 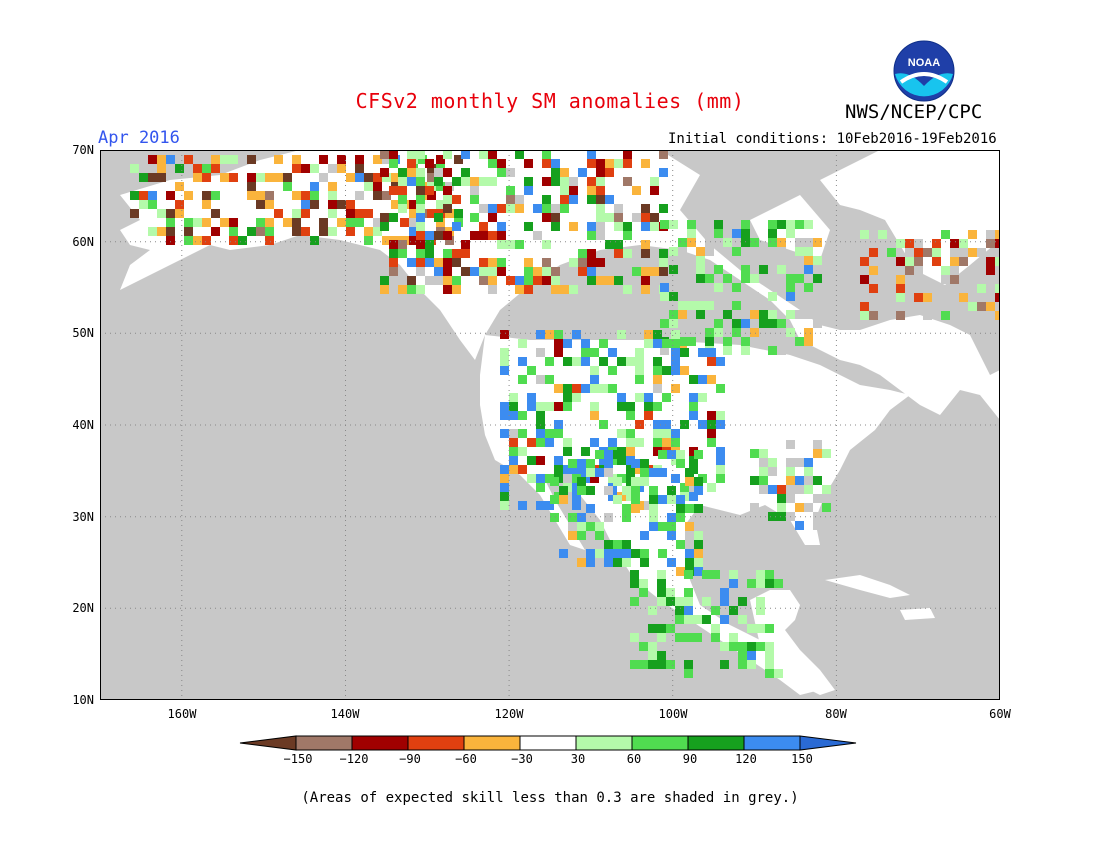 What do you see at coordinates (83, 425) in the screenshot?
I see `lat-label: 40N` at bounding box center [83, 425].